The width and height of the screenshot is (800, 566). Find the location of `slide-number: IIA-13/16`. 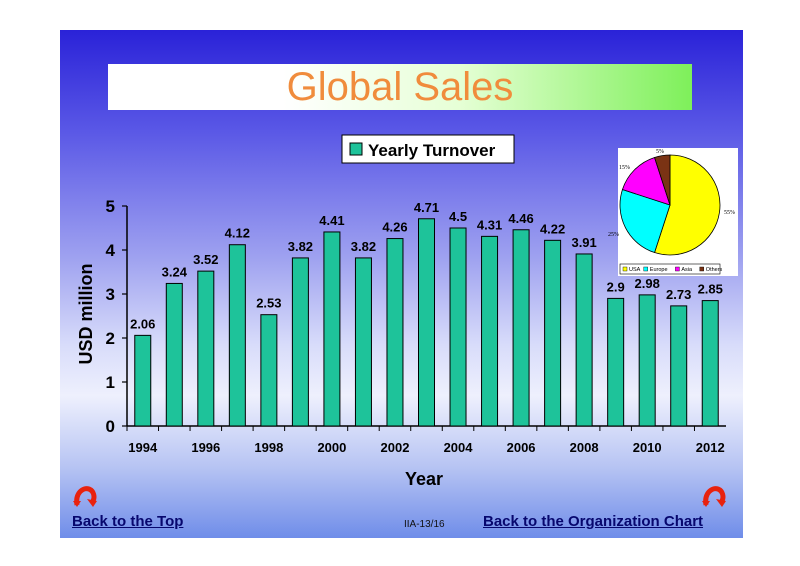

slide-number: IIA-13/16 is located at coordinates (424, 524).